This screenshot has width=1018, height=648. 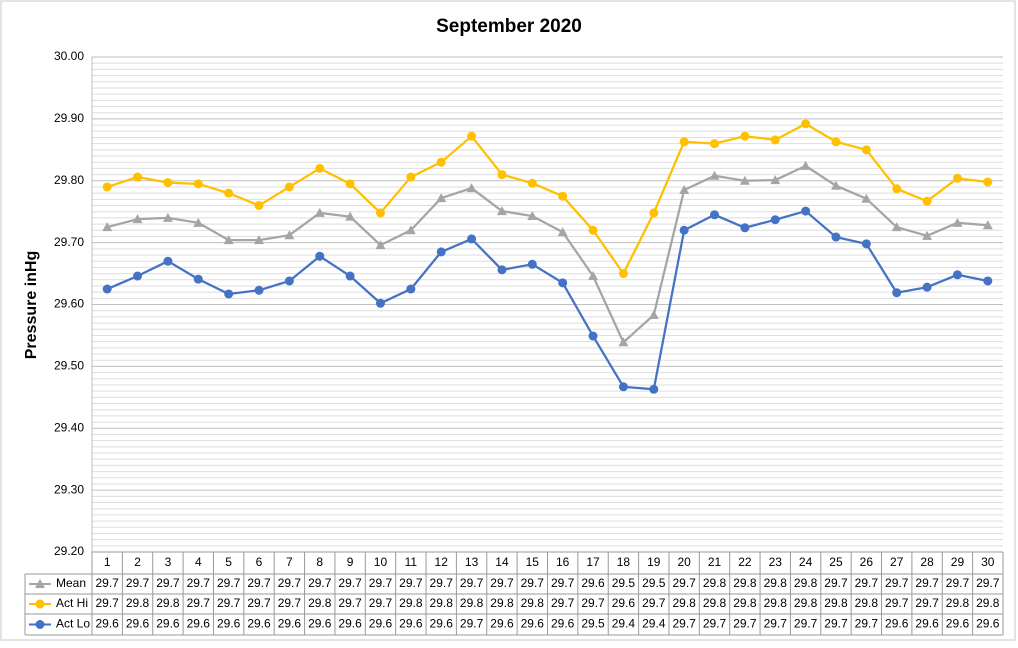 I want to click on y-tick-label: 29.30, so click(x=69, y=489).